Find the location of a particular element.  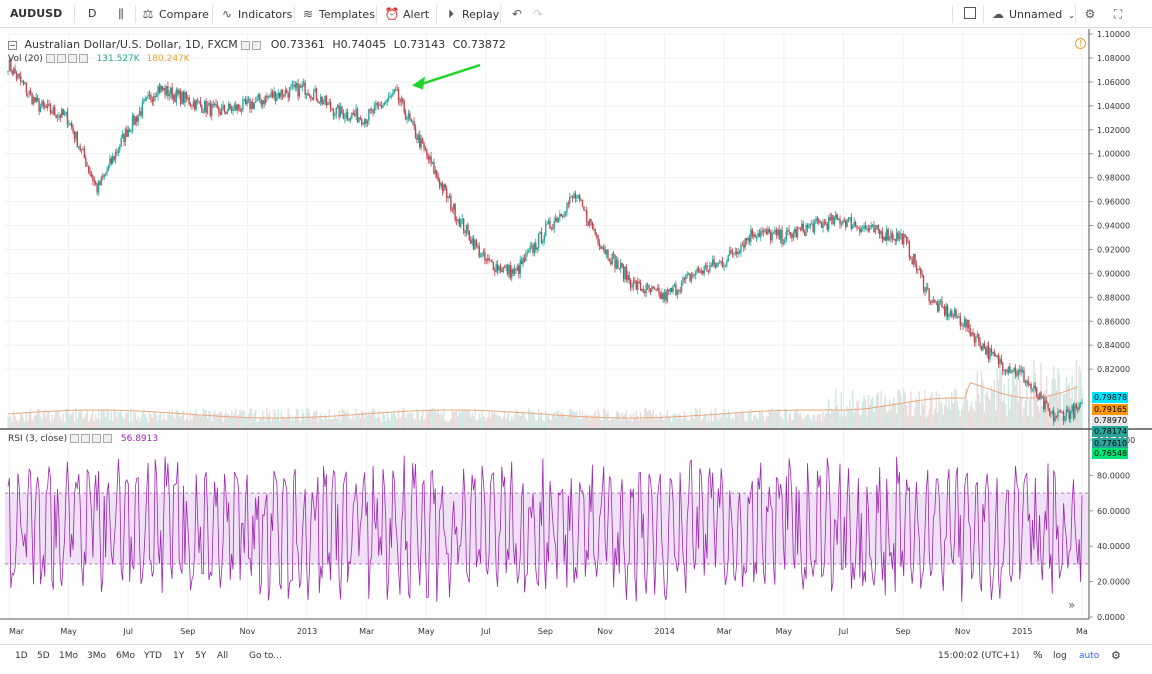

clock-warning-icon: ! is located at coordinates (1080, 43).